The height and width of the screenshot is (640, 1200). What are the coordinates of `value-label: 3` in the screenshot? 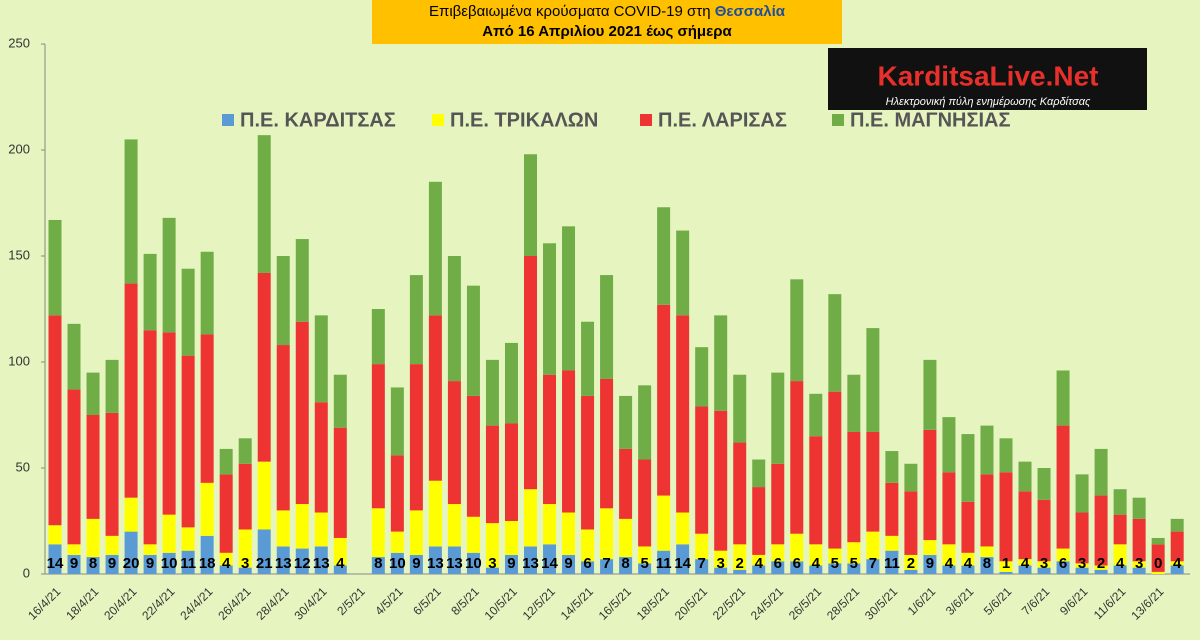 It's located at (721, 563).